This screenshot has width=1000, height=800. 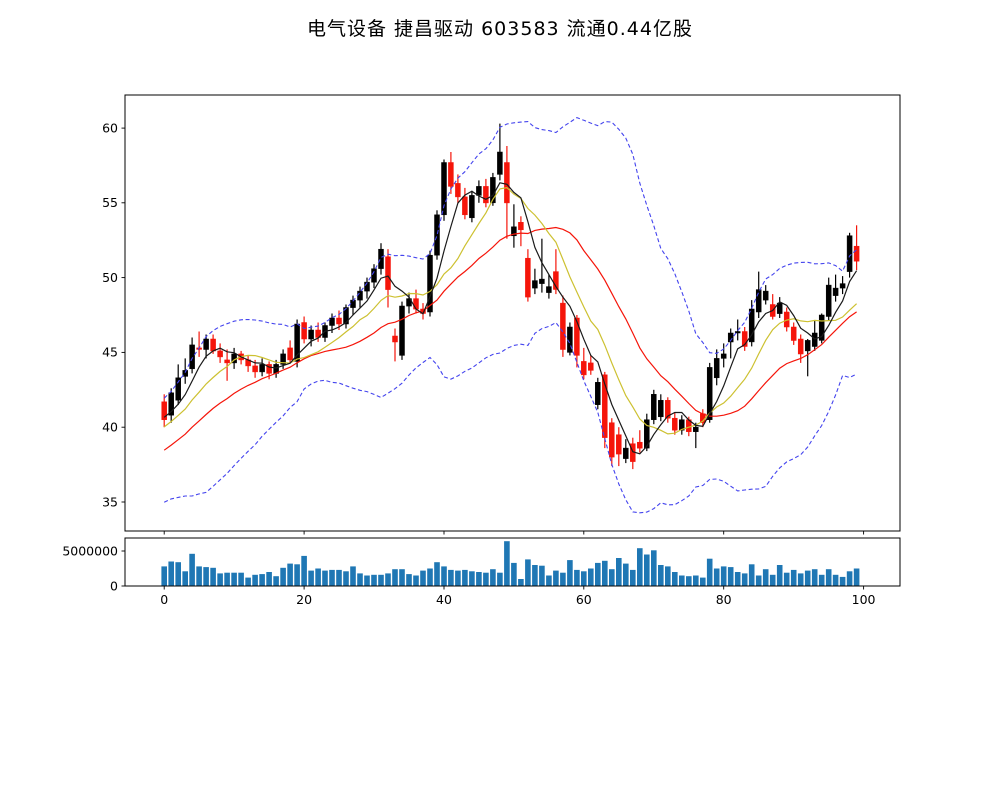 What do you see at coordinates (164, 599) in the screenshot?
I see `x-tick-label: 0` at bounding box center [164, 599].